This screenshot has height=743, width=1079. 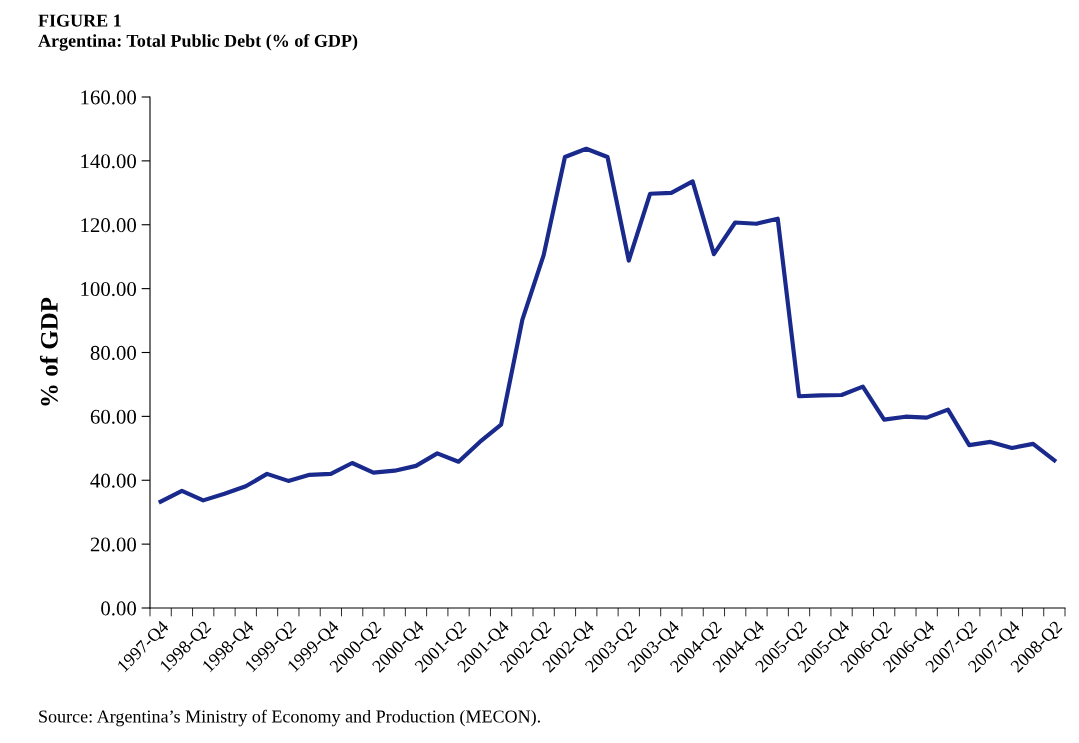 I want to click on y-tick-label: 20.00, so click(x=113, y=544).